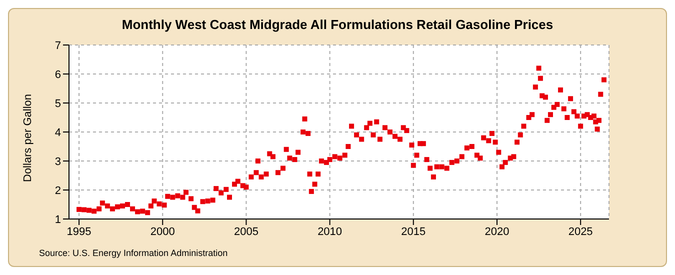 The height and width of the screenshot is (275, 675). I want to click on x-tick-label: 2010, so click(330, 232).